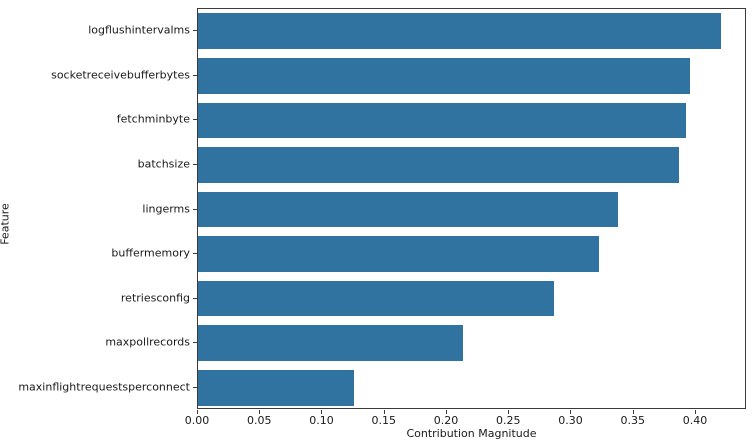 Image resolution: width=753 pixels, height=443 pixels. Describe the element at coordinates (398, 254) in the screenshot. I see `bar-buffermemory` at that location.